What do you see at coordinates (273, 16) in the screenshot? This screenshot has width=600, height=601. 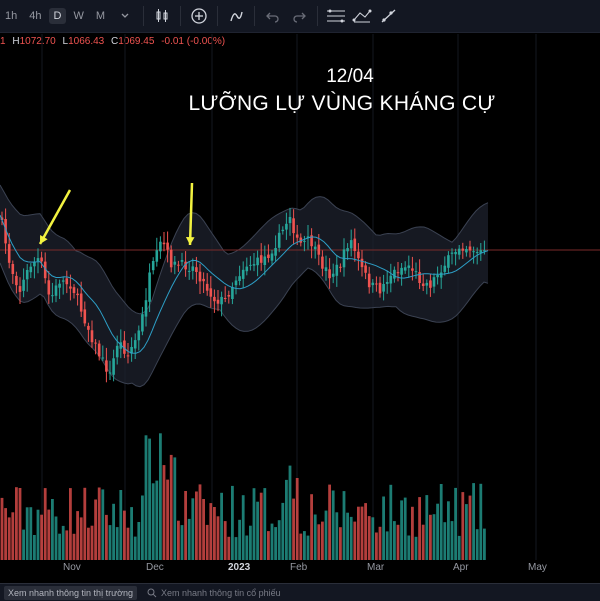 I see `undo-icon` at bounding box center [273, 16].